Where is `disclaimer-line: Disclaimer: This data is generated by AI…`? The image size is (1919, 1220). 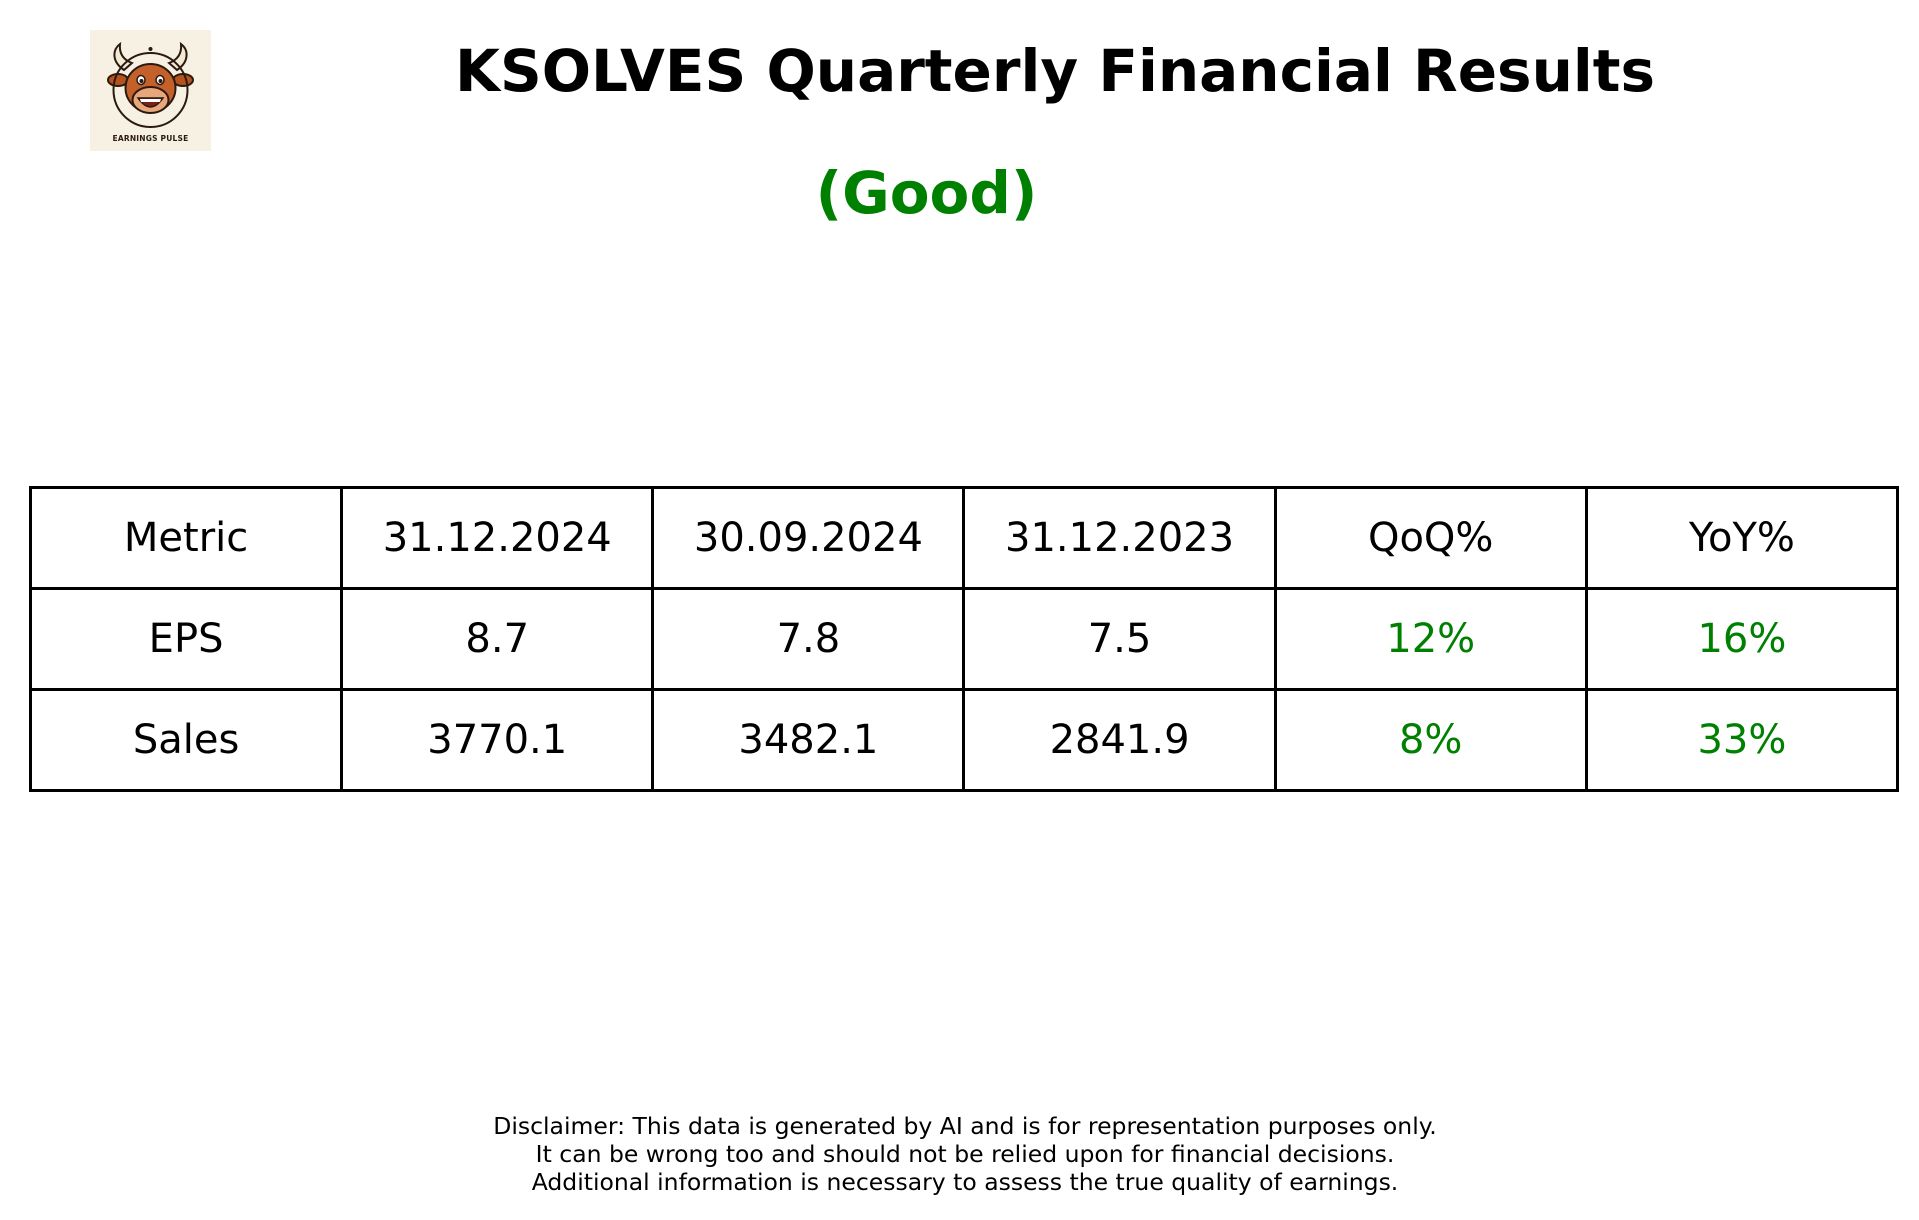
disclaimer-line: Disclaimer: This data is generated by AI… is located at coordinates (965, 1126).